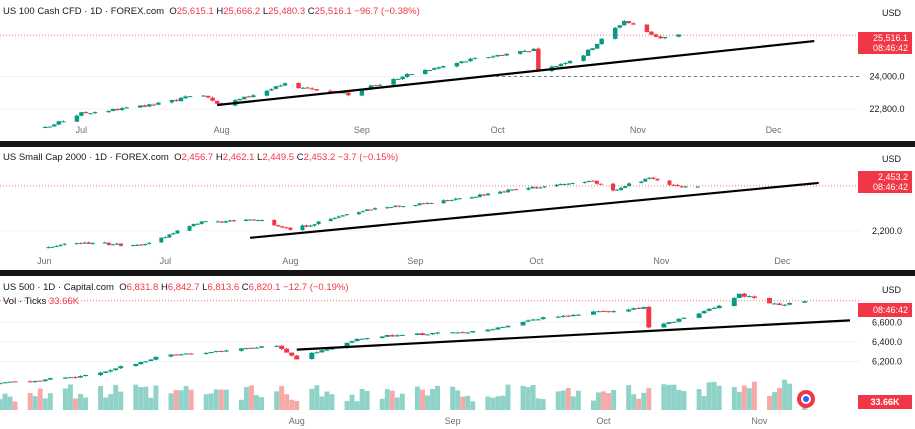 The height and width of the screenshot is (429, 915). Describe the element at coordinates (166, 261) in the screenshot. I see `x-tick-label: Jul` at that location.